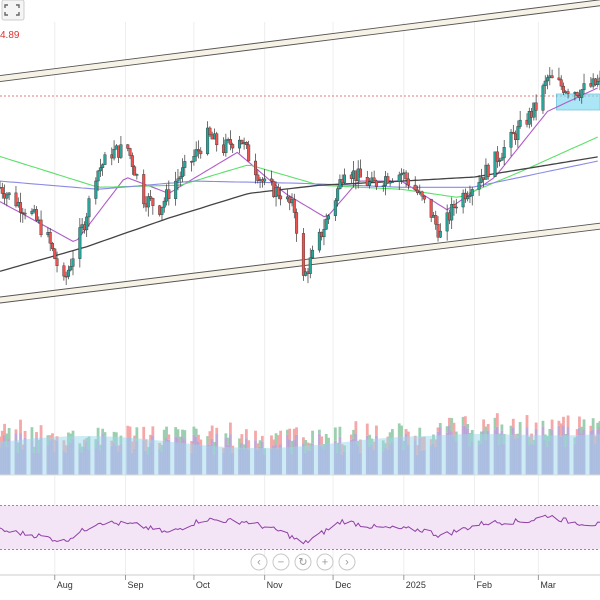 This screenshot has width=600, height=600. I want to click on x-tick-label: 2025, so click(416, 585).